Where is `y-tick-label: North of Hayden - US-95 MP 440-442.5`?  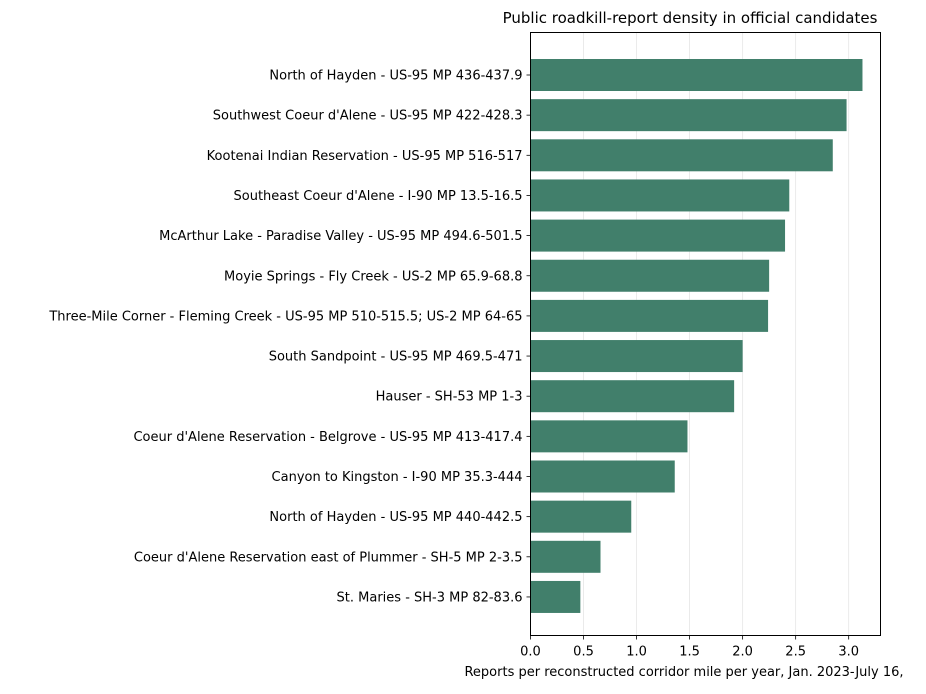
y-tick-label: North of Hayden - US-95 MP 440-442.5 is located at coordinates (395, 517).